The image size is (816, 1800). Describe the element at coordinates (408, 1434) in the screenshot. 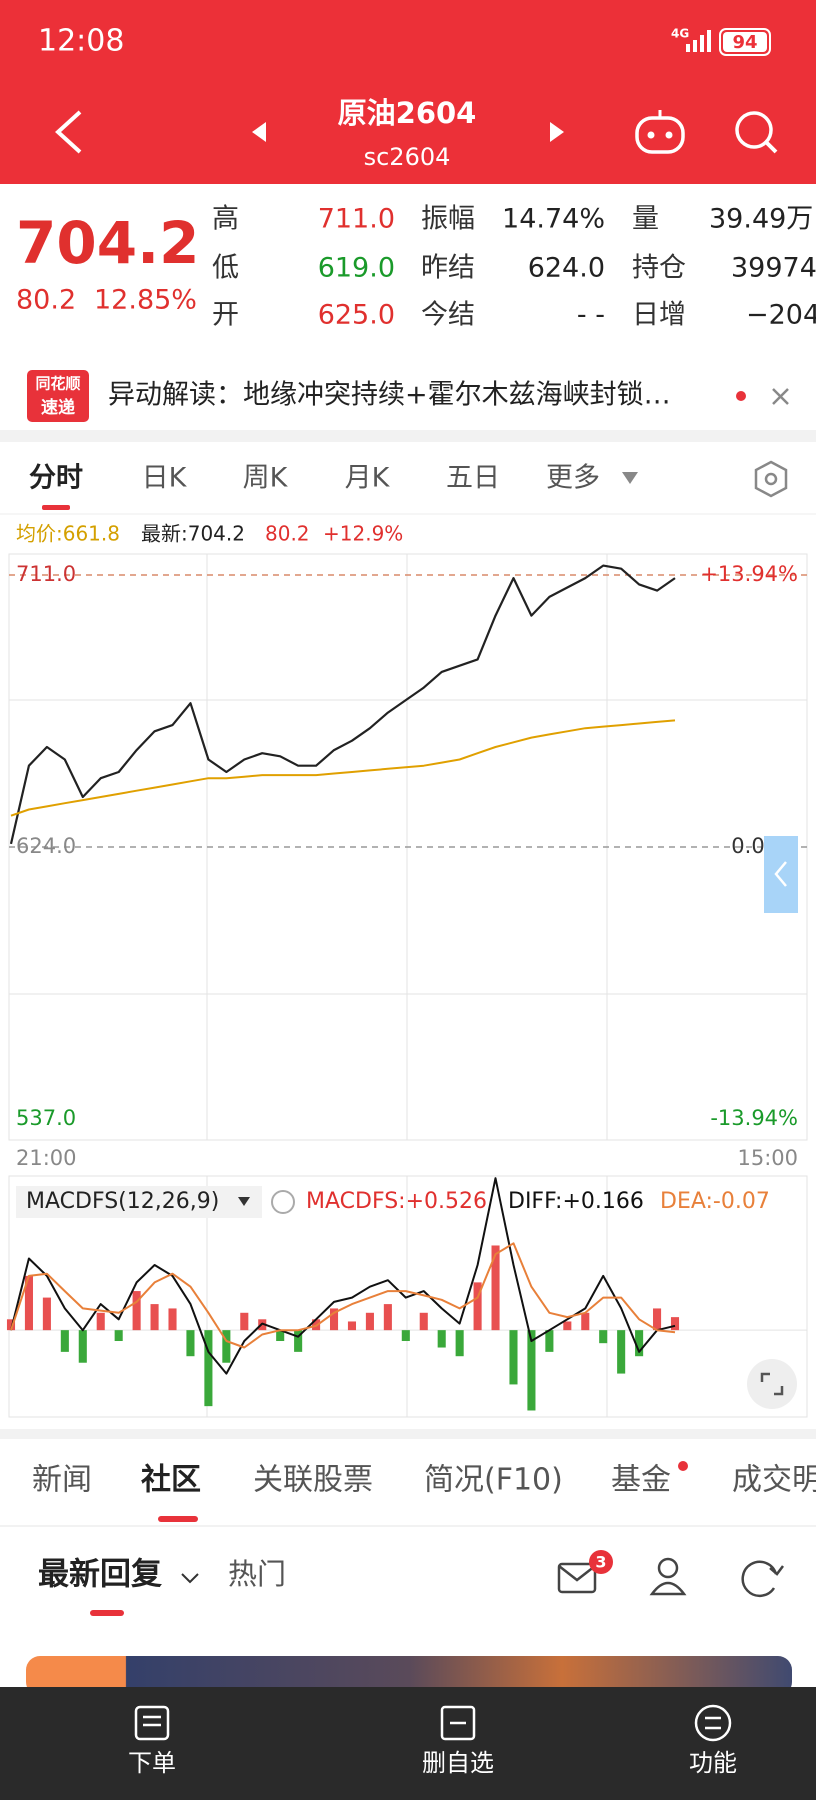

I see `separator` at that location.